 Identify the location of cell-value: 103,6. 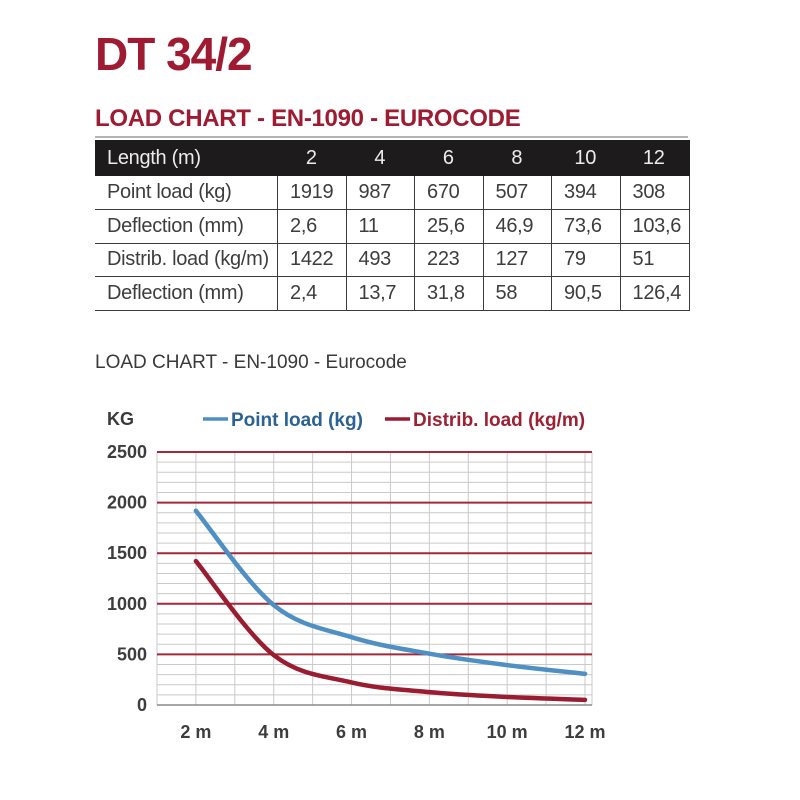
(654, 226).